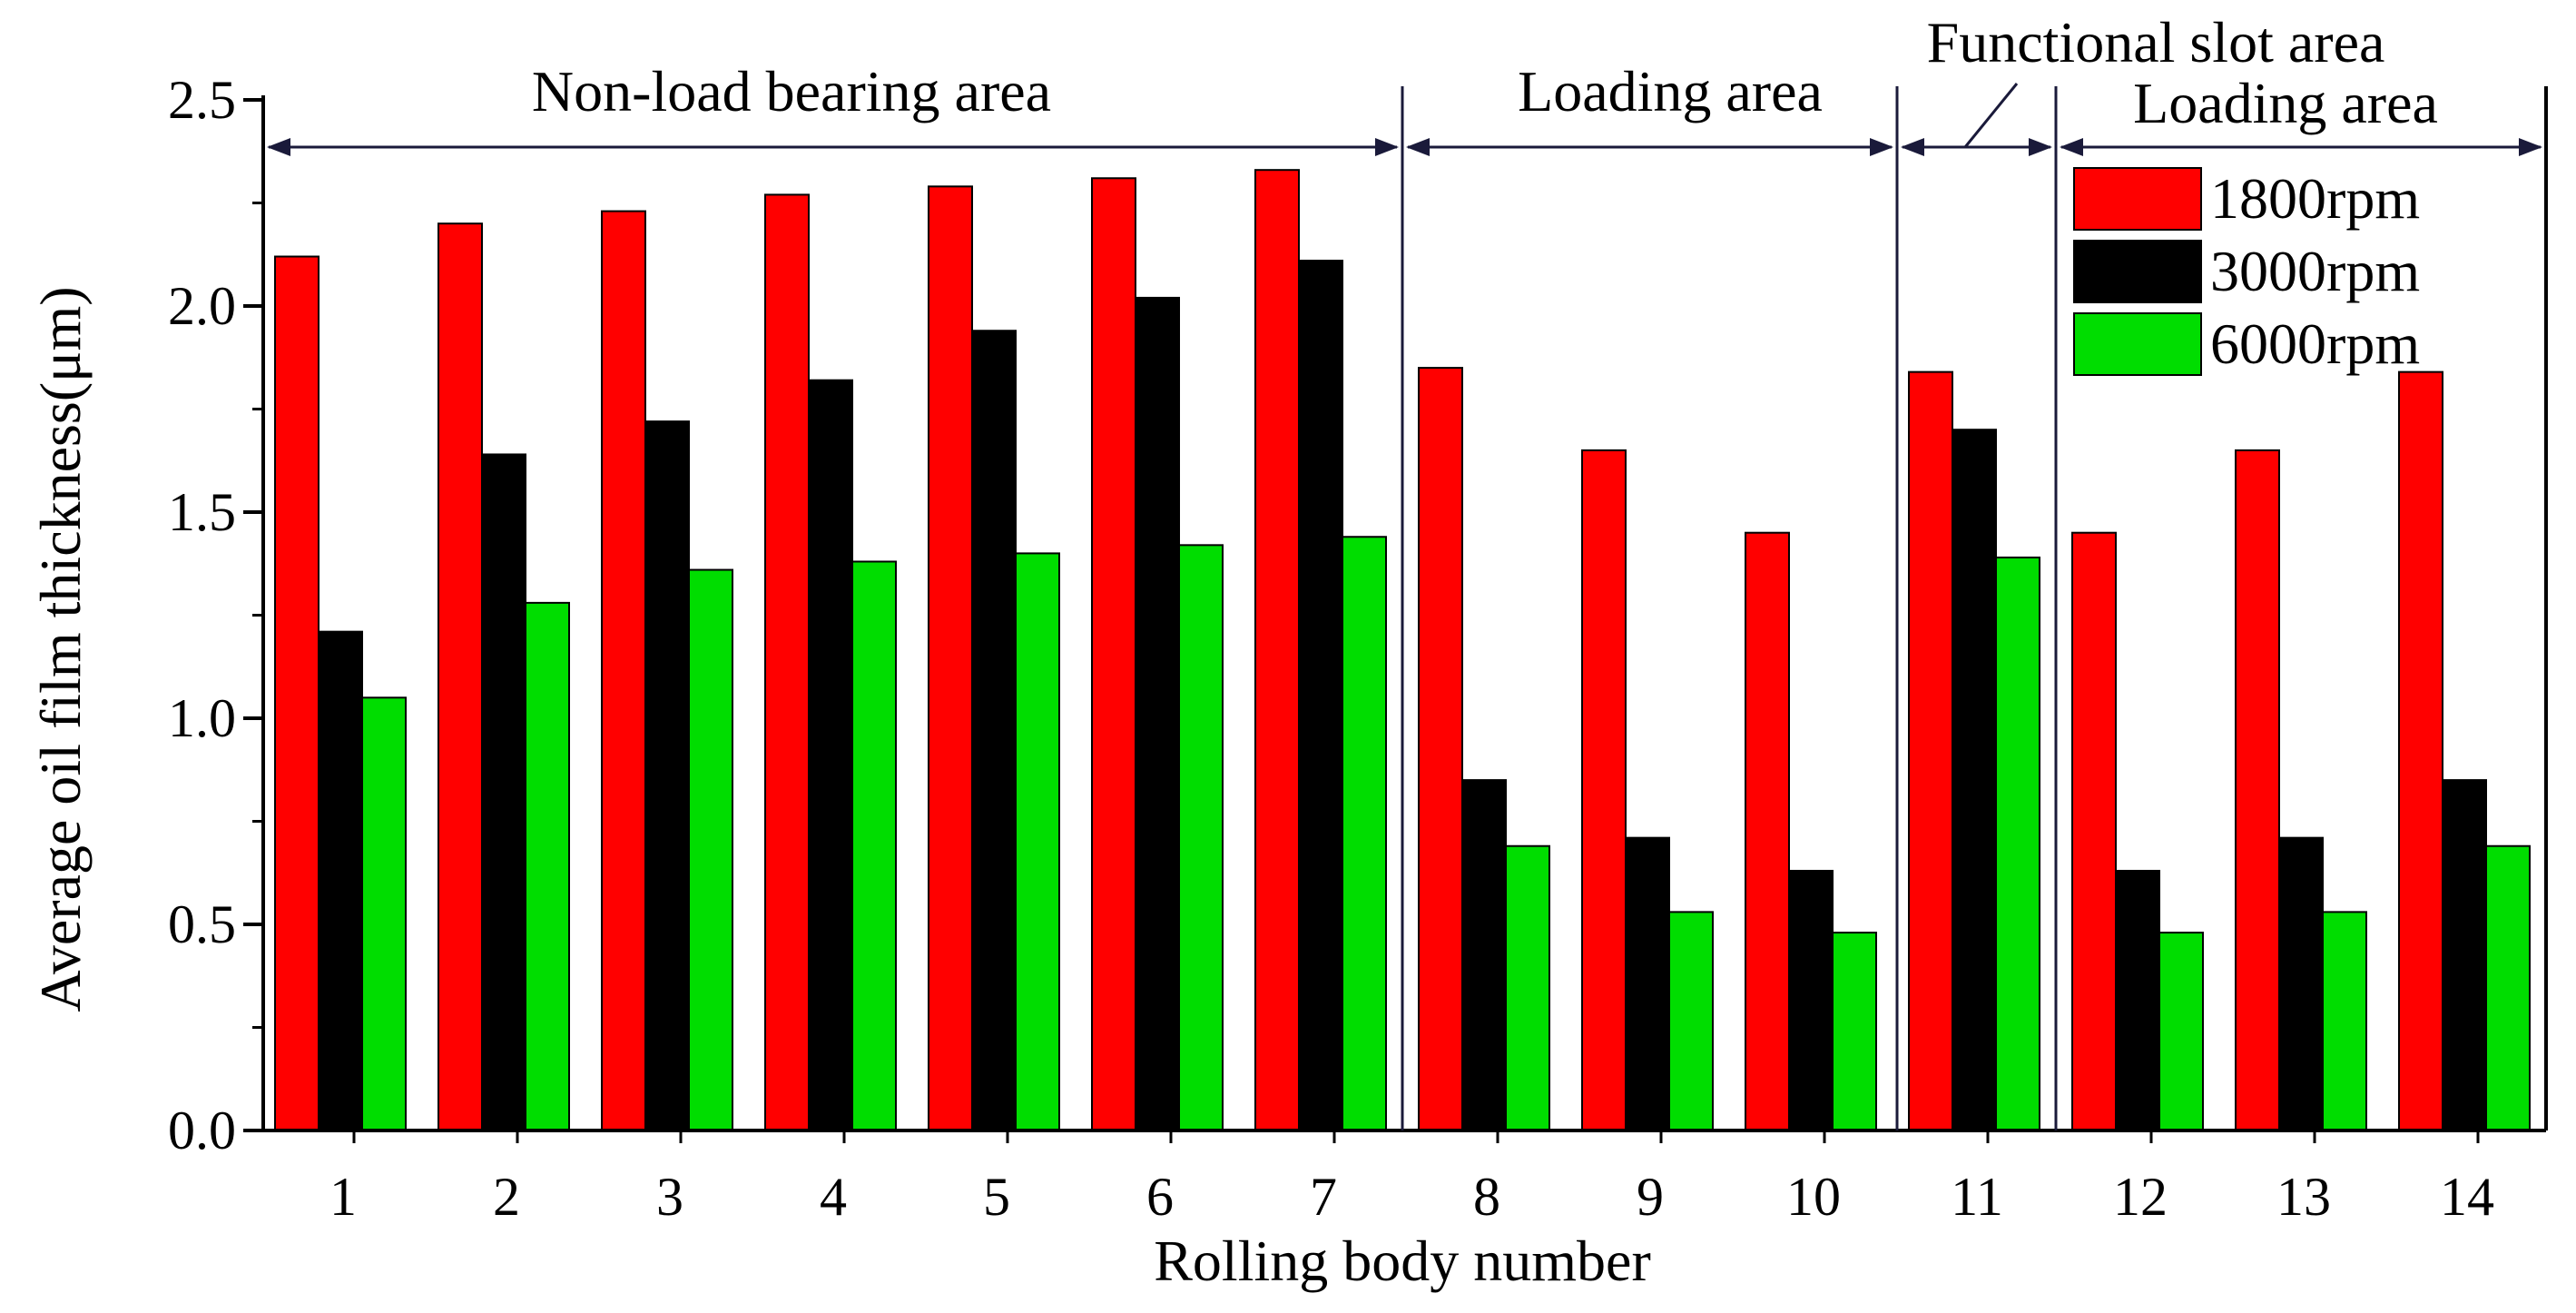  I want to click on x-tick-label: 4, so click(833, 1197).